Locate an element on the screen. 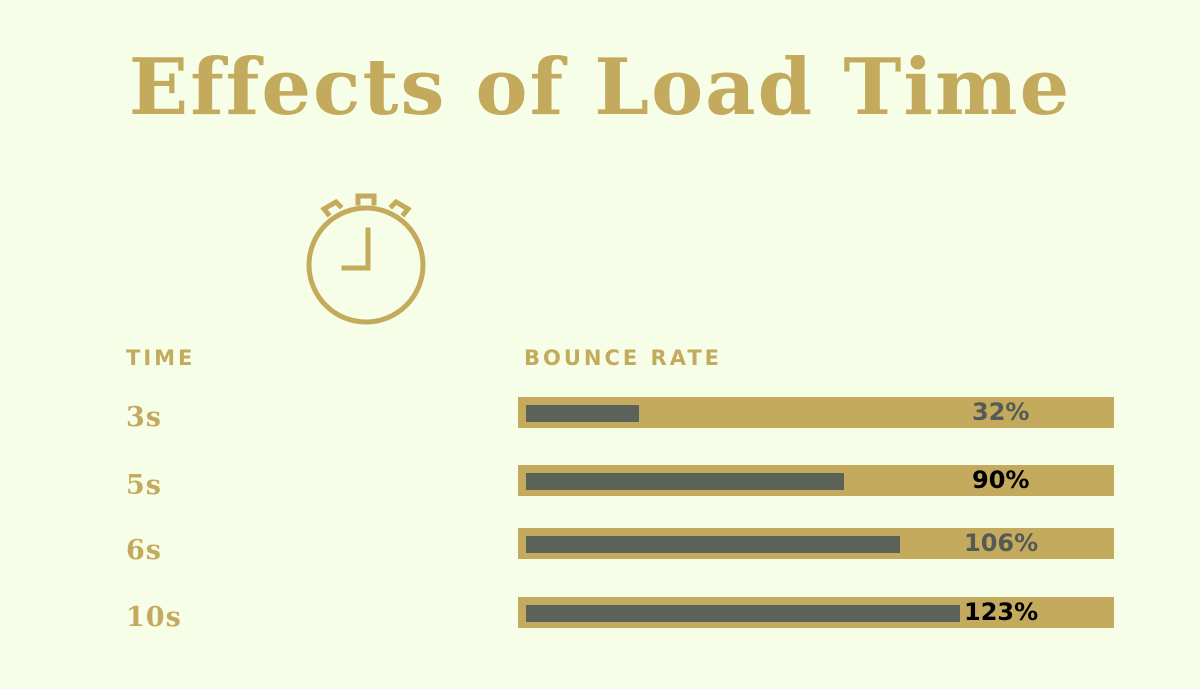 This screenshot has height=689, width=1200. time-column-header: TIME is located at coordinates (161, 358).